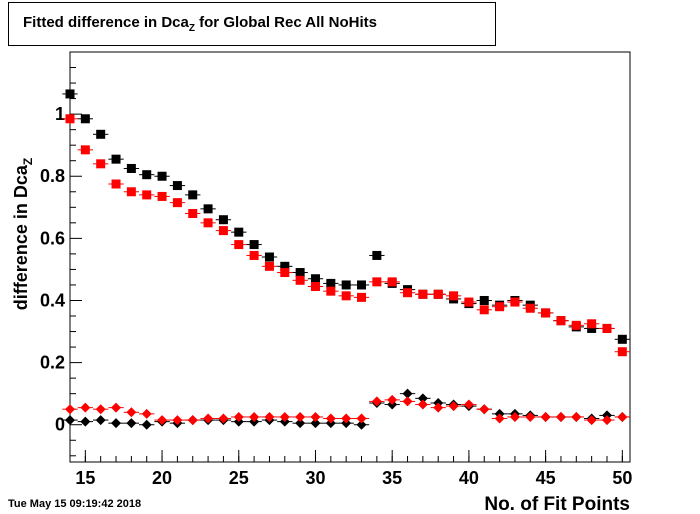  What do you see at coordinates (469, 478) in the screenshot?
I see `x-tick-label: 40` at bounding box center [469, 478].